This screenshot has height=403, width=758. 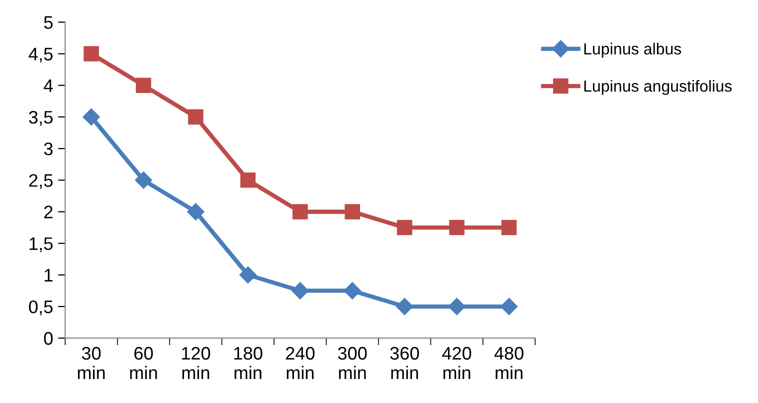 I want to click on x-tick-label: 120 min, so click(x=196, y=362).